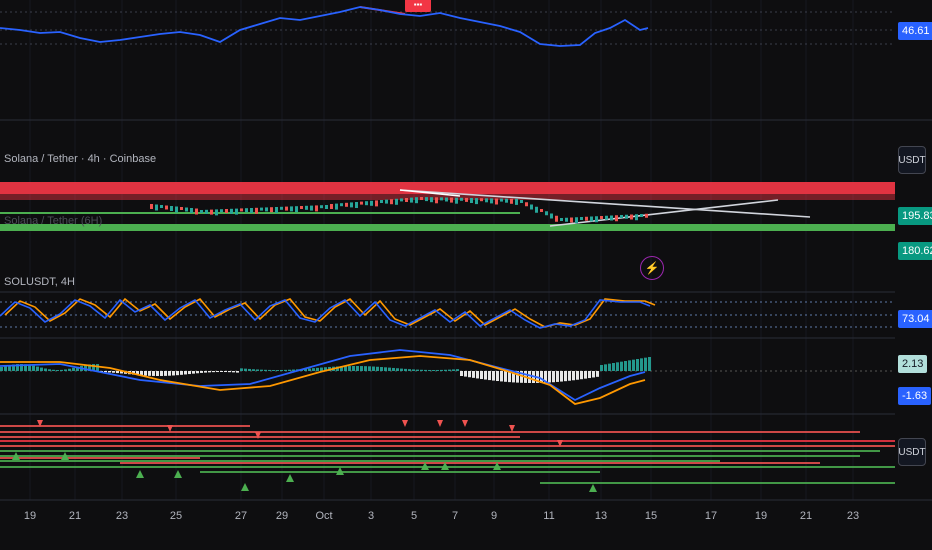  I want to click on stoch-k-line, so click(325, 313).